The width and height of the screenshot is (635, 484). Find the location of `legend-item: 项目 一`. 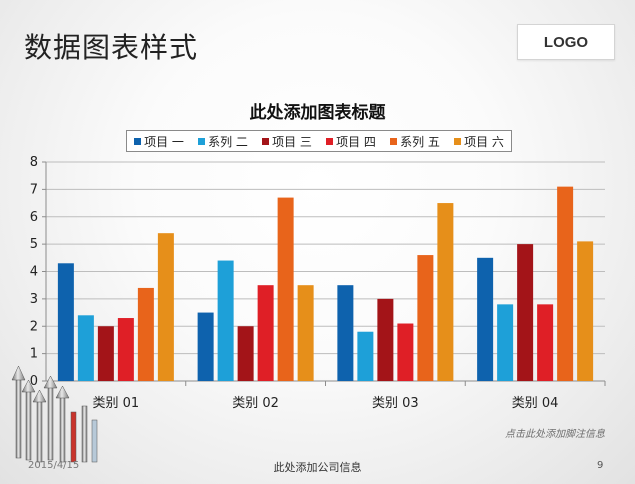

legend-item: 项目 一 is located at coordinates (159, 141).